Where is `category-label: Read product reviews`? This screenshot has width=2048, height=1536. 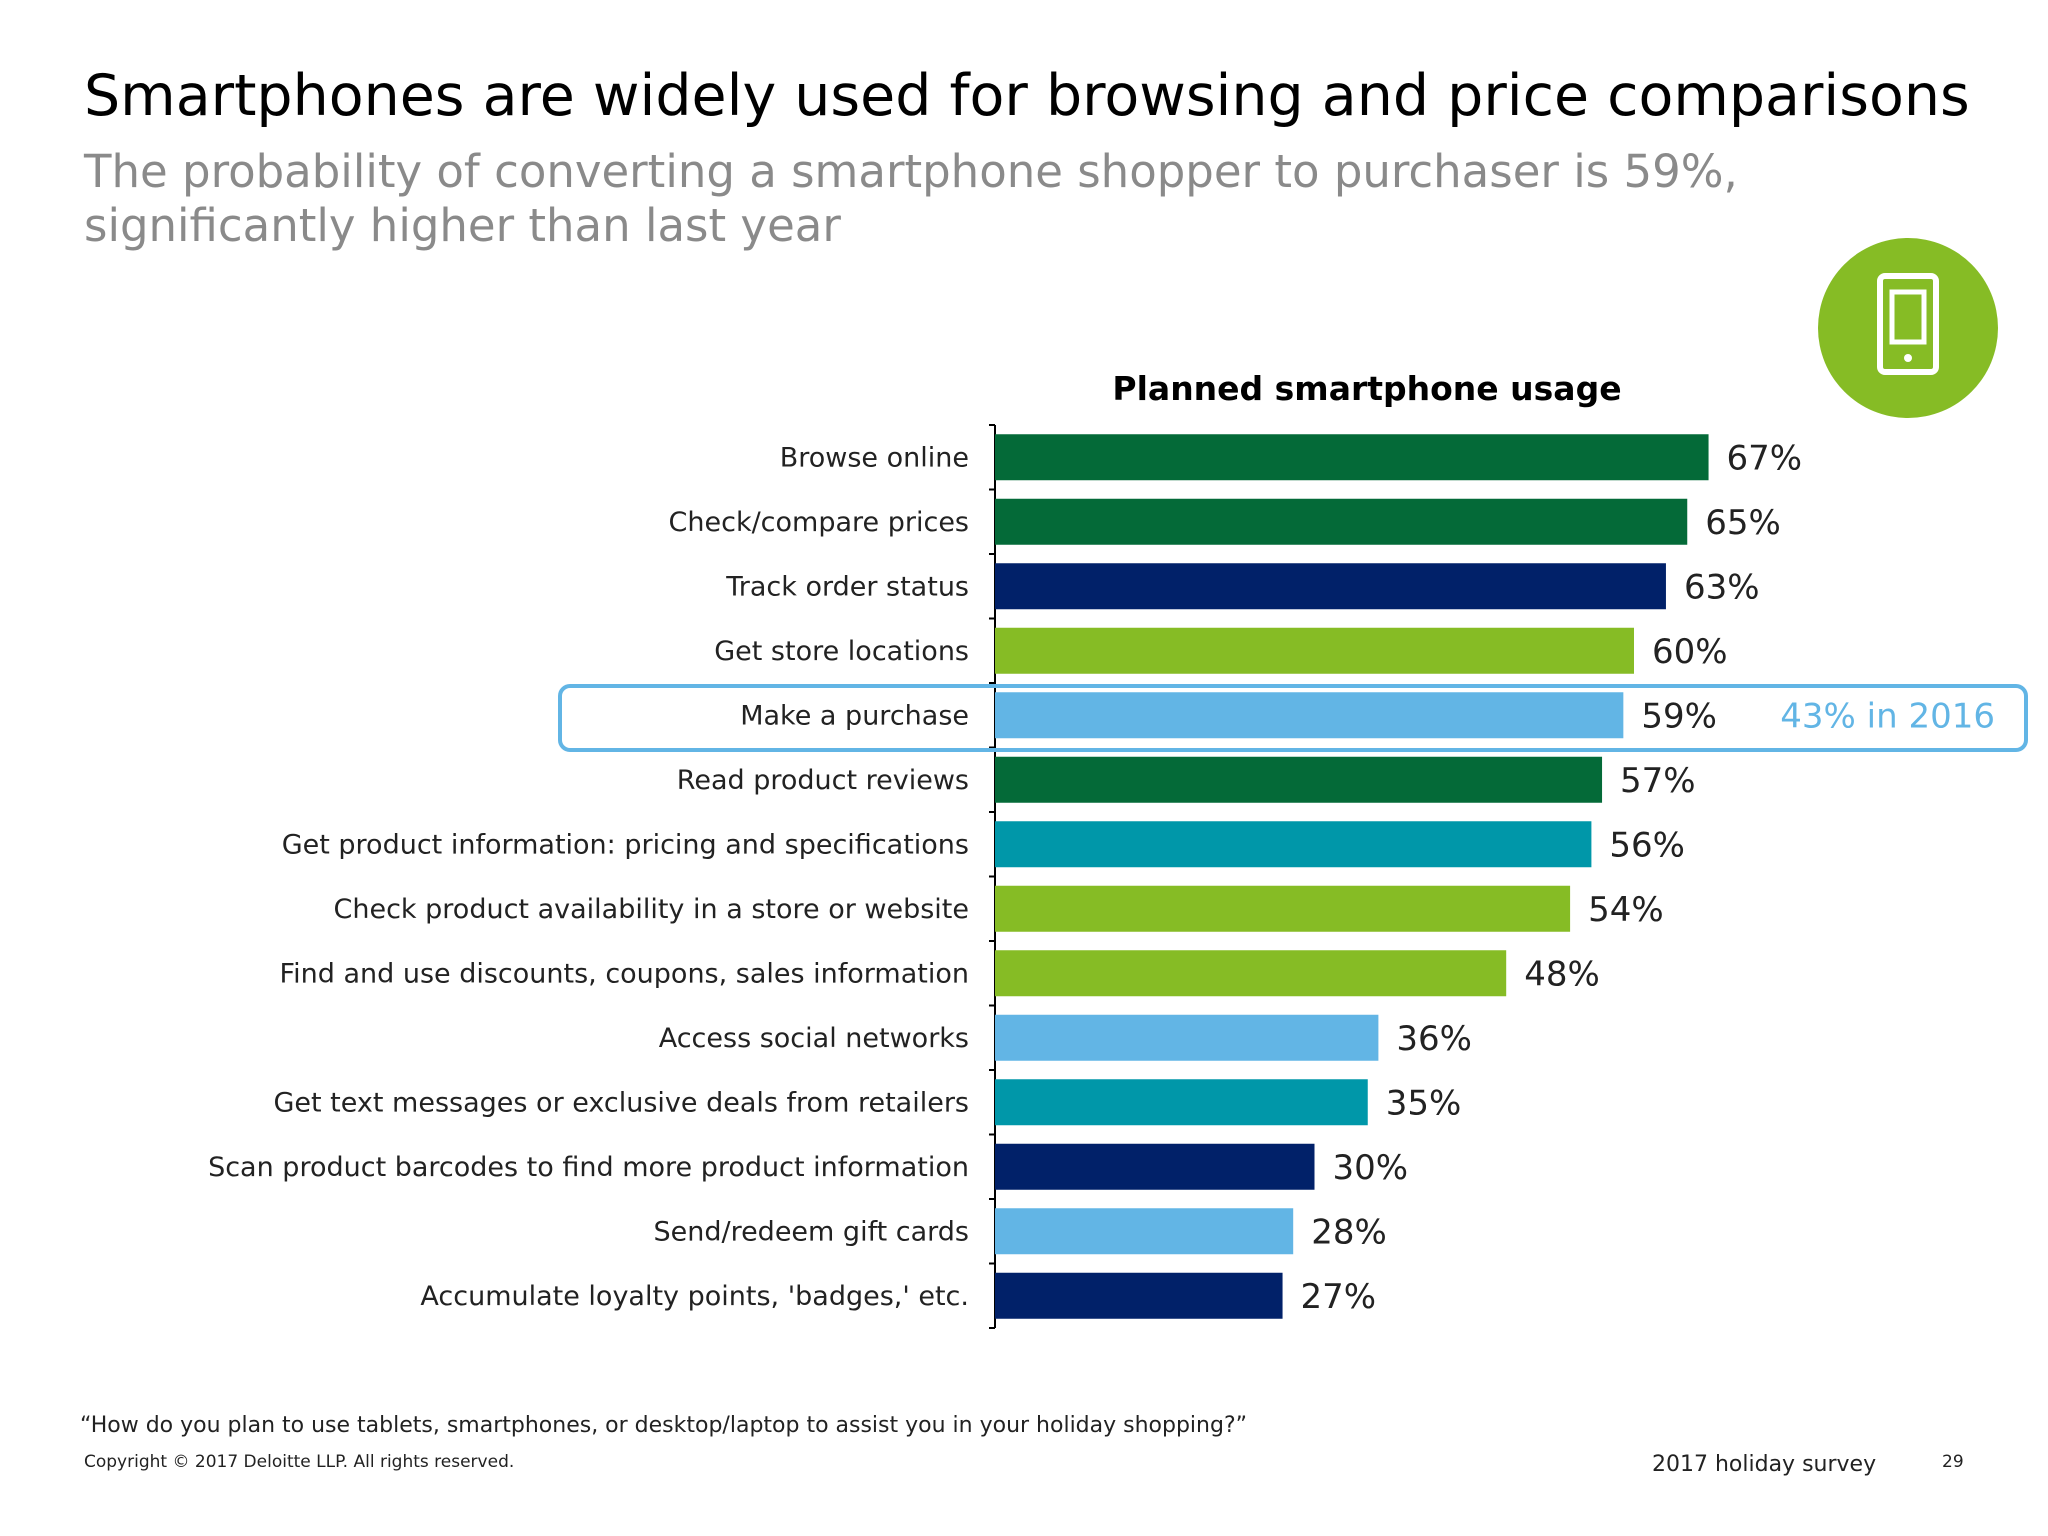 category-label: Read product reviews is located at coordinates (823, 780).